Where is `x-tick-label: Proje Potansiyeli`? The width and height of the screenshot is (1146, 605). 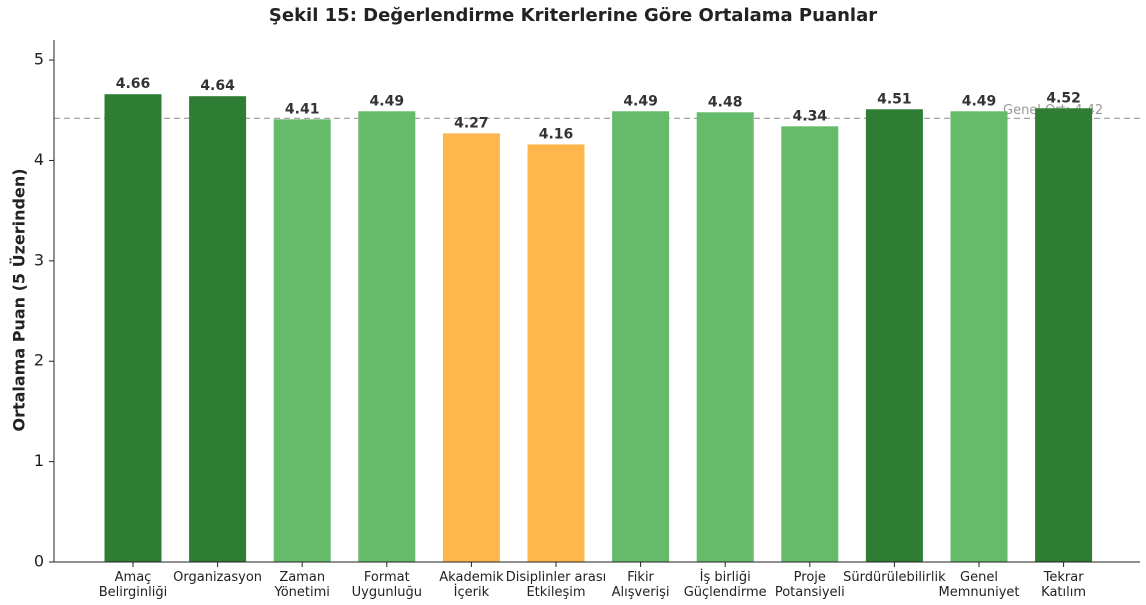
x-tick-label: Proje Potansiyeli is located at coordinates (810, 585).